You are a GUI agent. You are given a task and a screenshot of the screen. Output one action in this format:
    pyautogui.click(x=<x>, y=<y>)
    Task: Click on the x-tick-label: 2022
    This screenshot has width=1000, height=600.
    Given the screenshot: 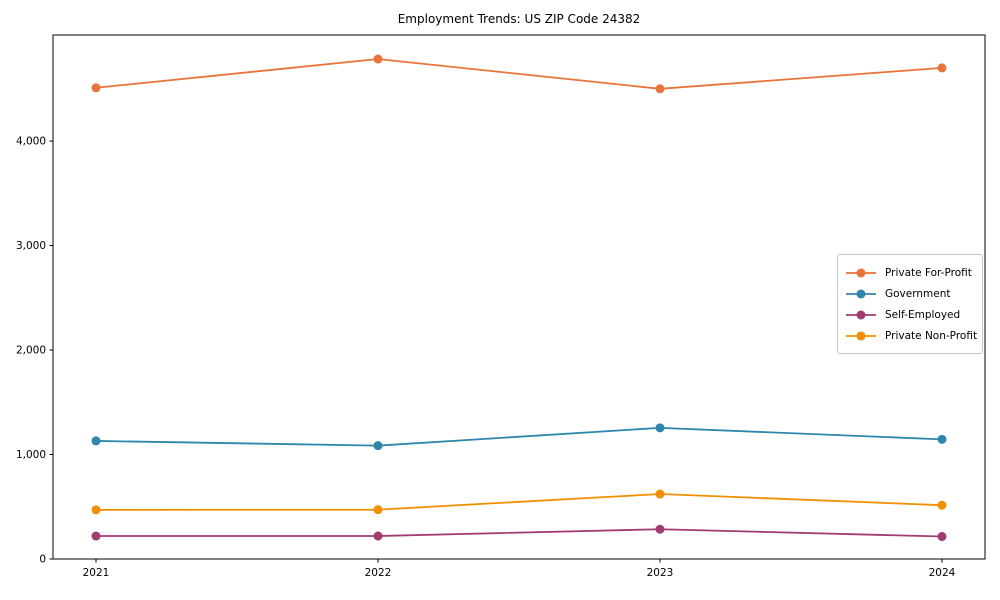 What is the action you would take?
    pyautogui.click(x=378, y=573)
    